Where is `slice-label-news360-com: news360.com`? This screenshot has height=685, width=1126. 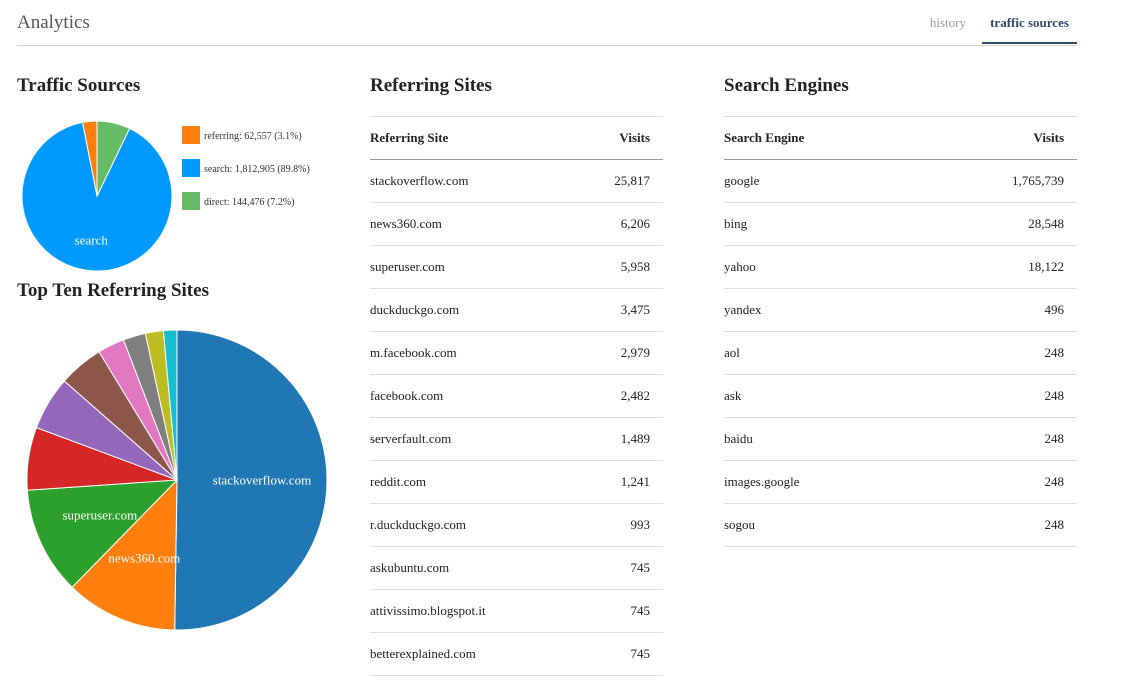
slice-label-news360-com: news360.com is located at coordinates (144, 557).